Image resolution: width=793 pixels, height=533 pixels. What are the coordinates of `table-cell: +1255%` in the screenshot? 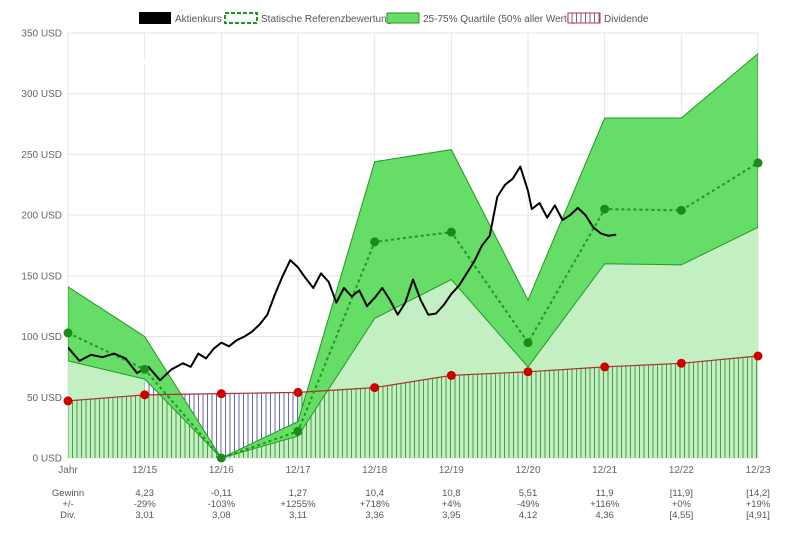 It's located at (298, 504).